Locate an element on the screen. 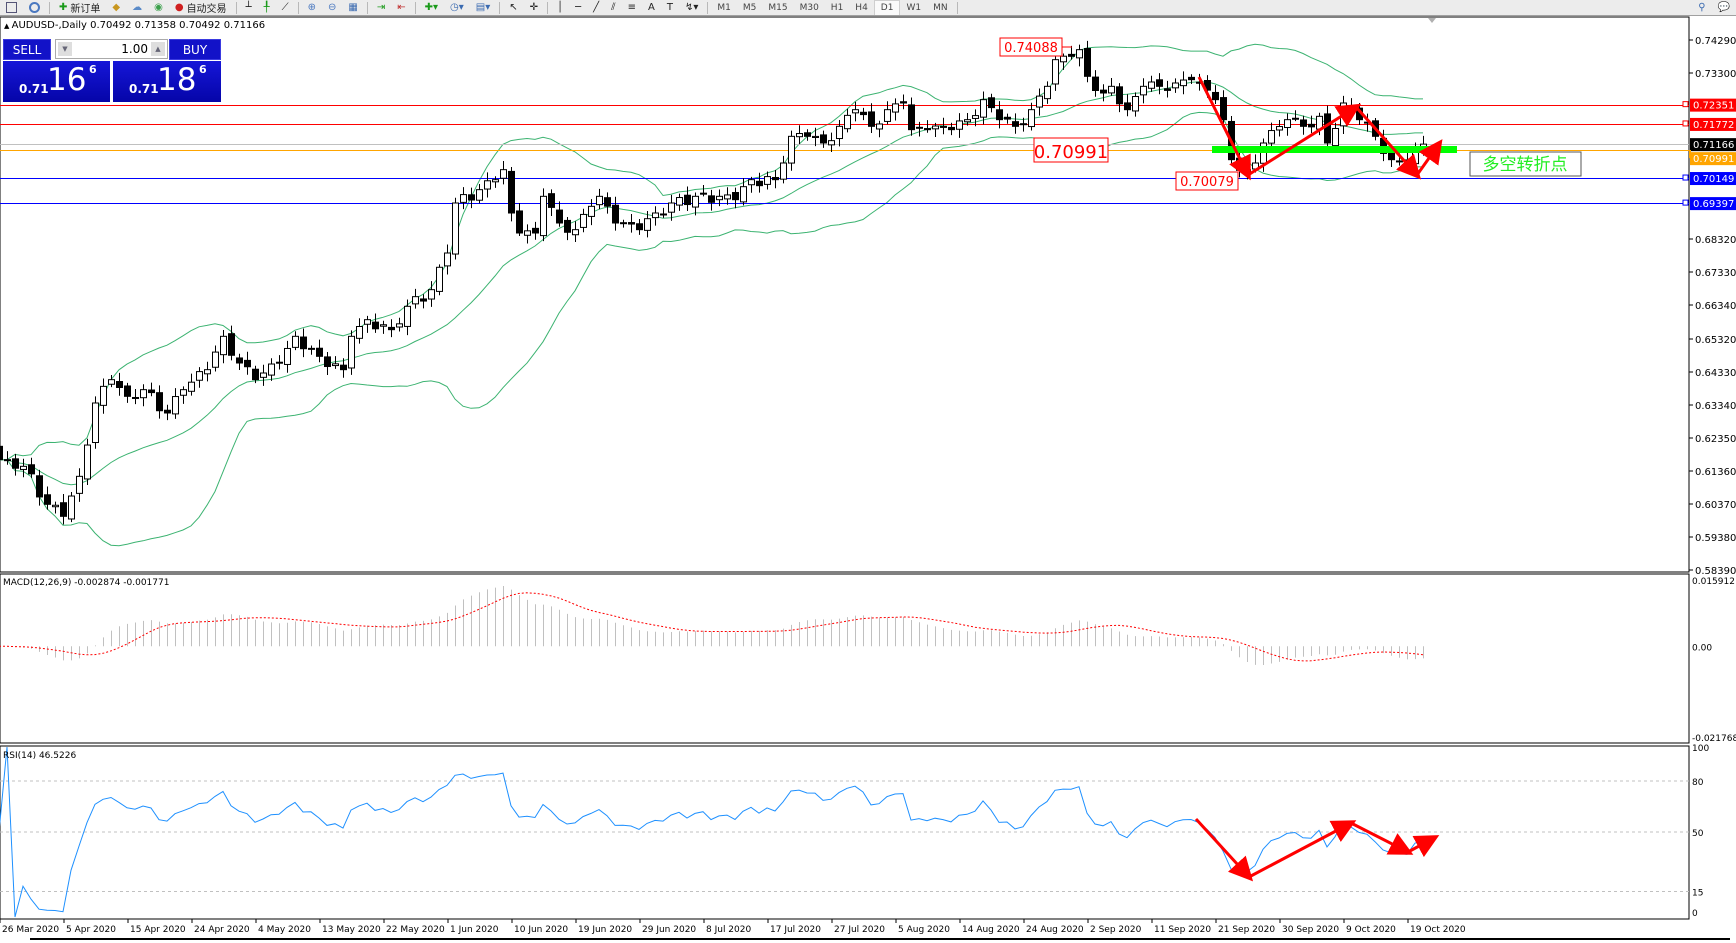 The width and height of the screenshot is (1736, 943). chart-shift-icon: ⇤ is located at coordinates (401, 7).